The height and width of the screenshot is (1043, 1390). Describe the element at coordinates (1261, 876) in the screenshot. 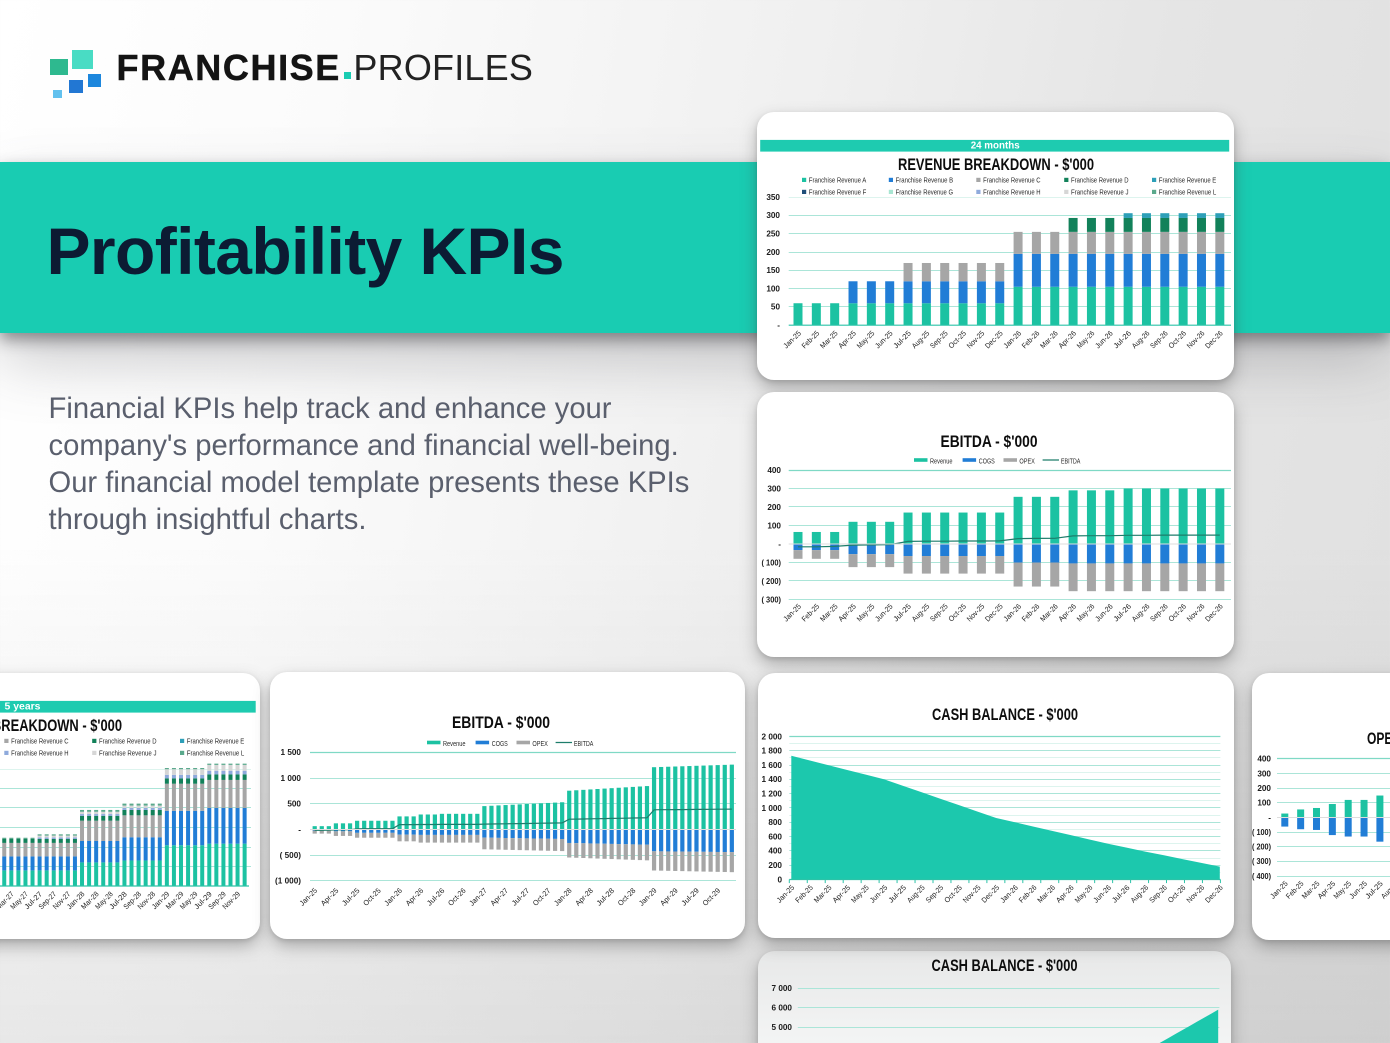

I see `svg-text: ( 400)` at that location.